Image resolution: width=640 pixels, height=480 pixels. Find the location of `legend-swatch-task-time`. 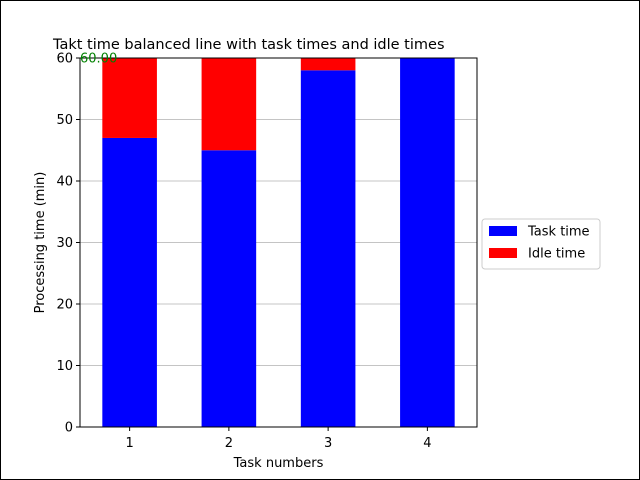

legend-swatch-task-time is located at coordinates (503, 231).